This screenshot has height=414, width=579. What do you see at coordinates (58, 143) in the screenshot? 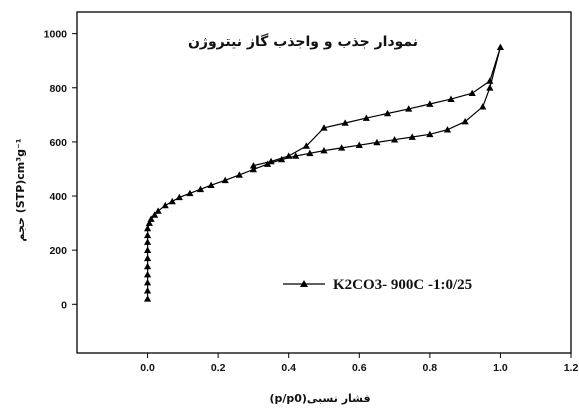
I see `y-tick-label: 600` at bounding box center [58, 143].